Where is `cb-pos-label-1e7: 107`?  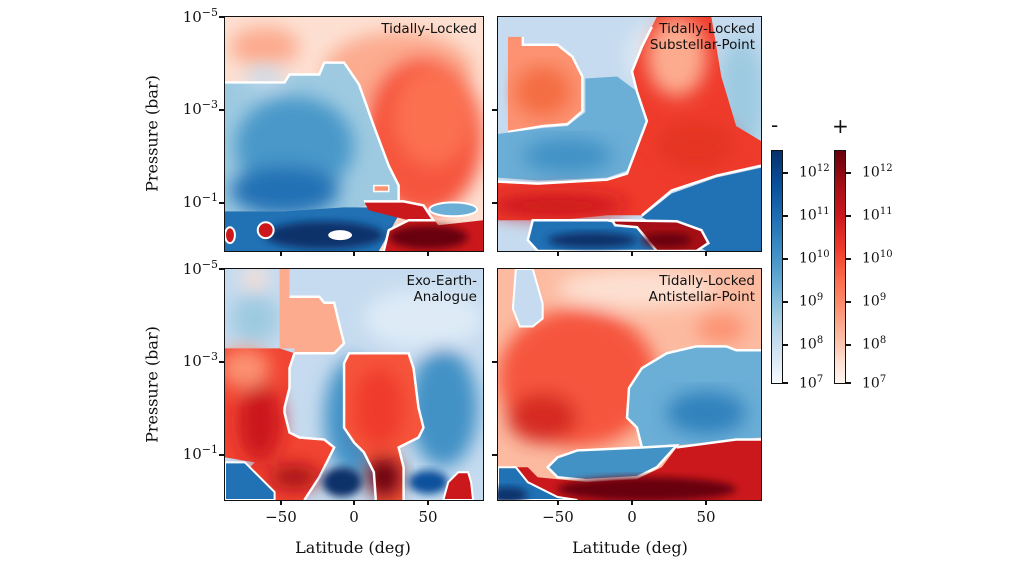 cb-pos-label-1e7: 107 is located at coordinates (874, 383).